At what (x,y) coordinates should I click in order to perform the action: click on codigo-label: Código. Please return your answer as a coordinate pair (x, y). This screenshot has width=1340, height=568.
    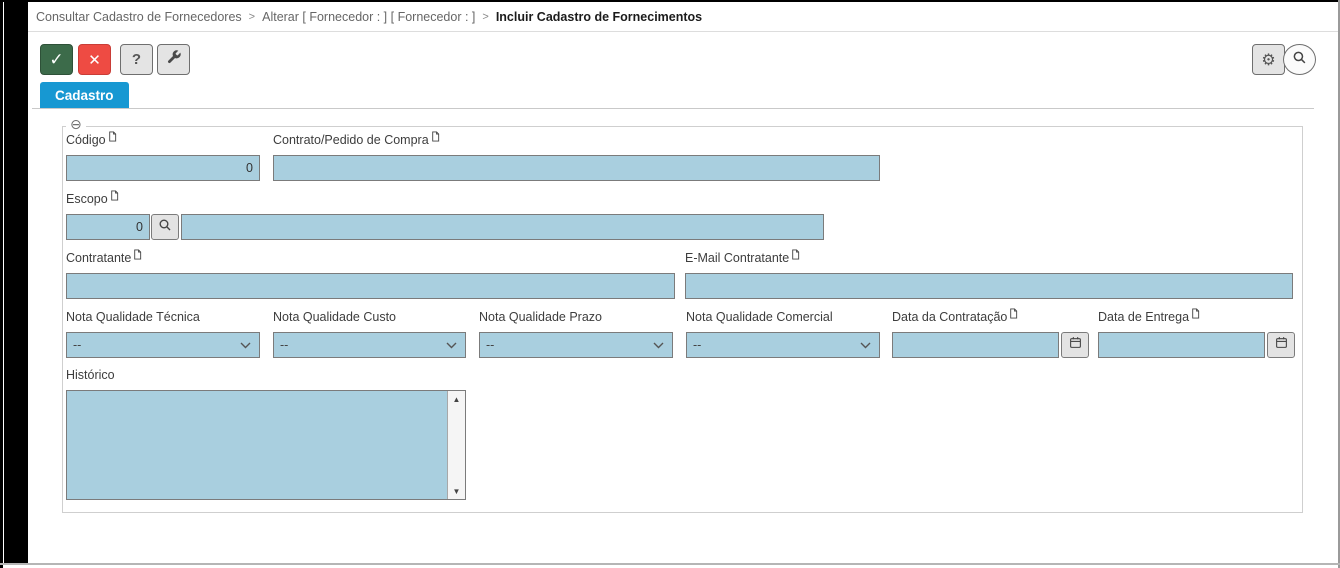
    Looking at the image, I should click on (163, 140).